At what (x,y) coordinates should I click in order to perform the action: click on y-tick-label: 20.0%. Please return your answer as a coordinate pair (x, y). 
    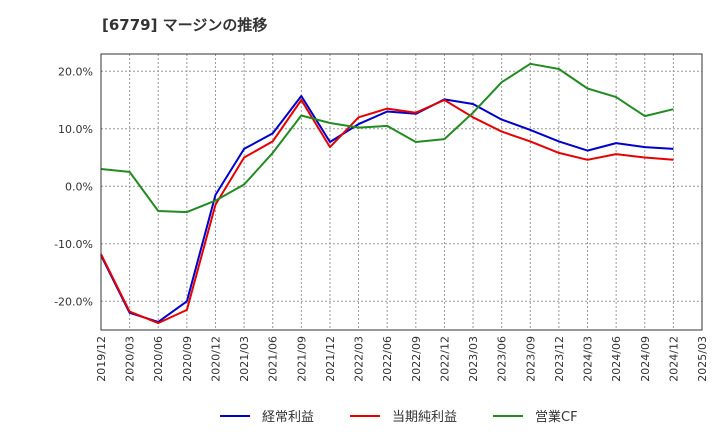
    Looking at the image, I should click on (75, 71).